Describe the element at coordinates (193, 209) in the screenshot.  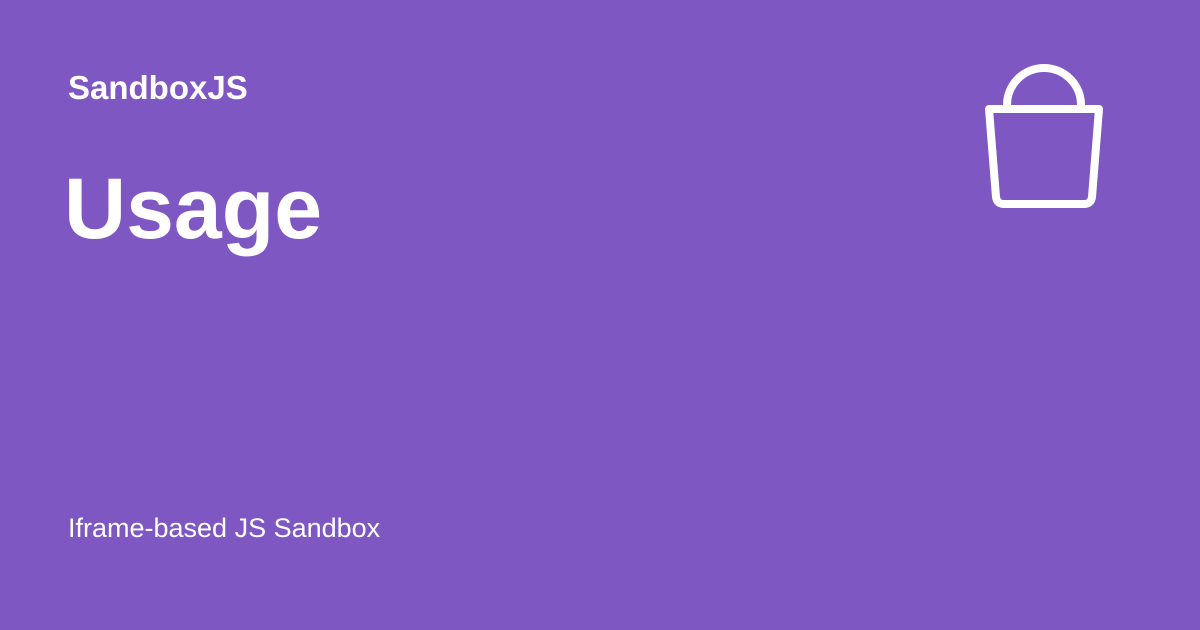
I see `page-title: Usage` at that location.